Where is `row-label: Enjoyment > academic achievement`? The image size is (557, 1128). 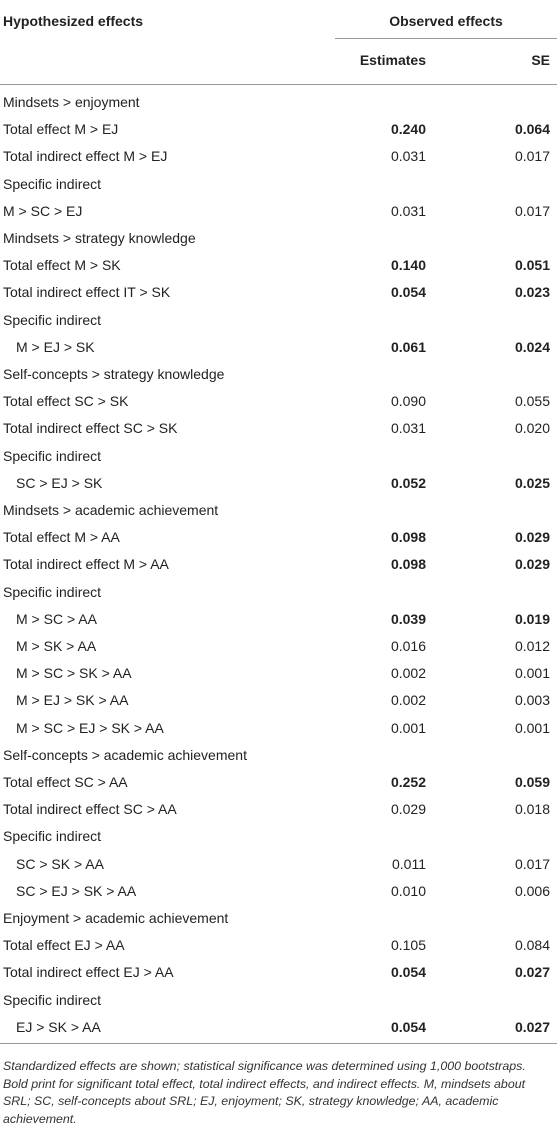 row-label: Enjoyment > academic achievement is located at coordinates (116, 918).